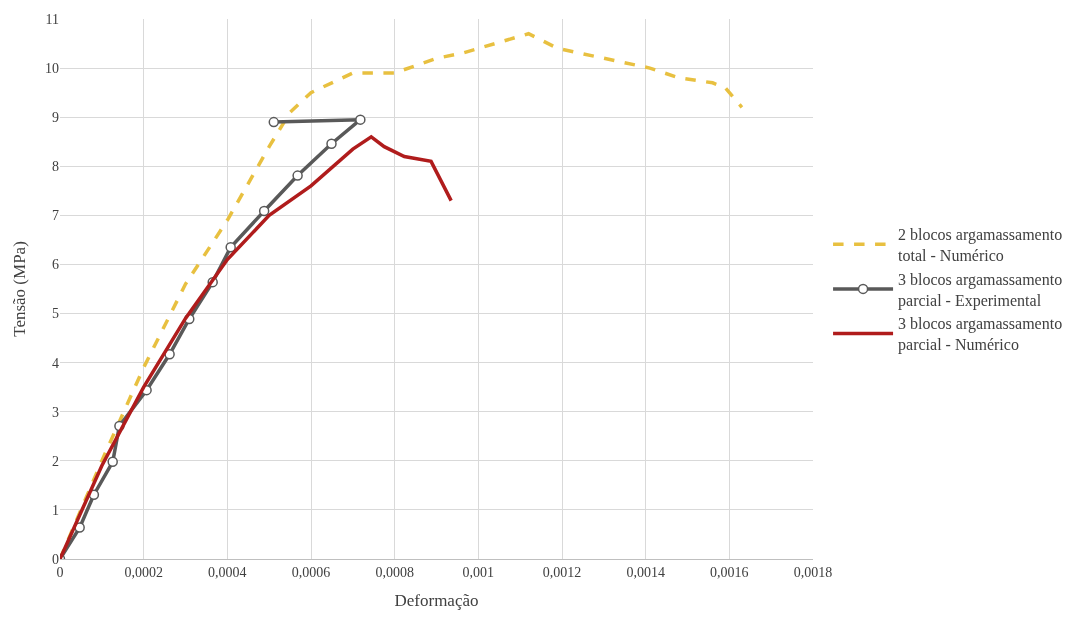 The image size is (1080, 619). What do you see at coordinates (55, 510) in the screenshot?
I see `y-tick-label: 1` at bounding box center [55, 510].